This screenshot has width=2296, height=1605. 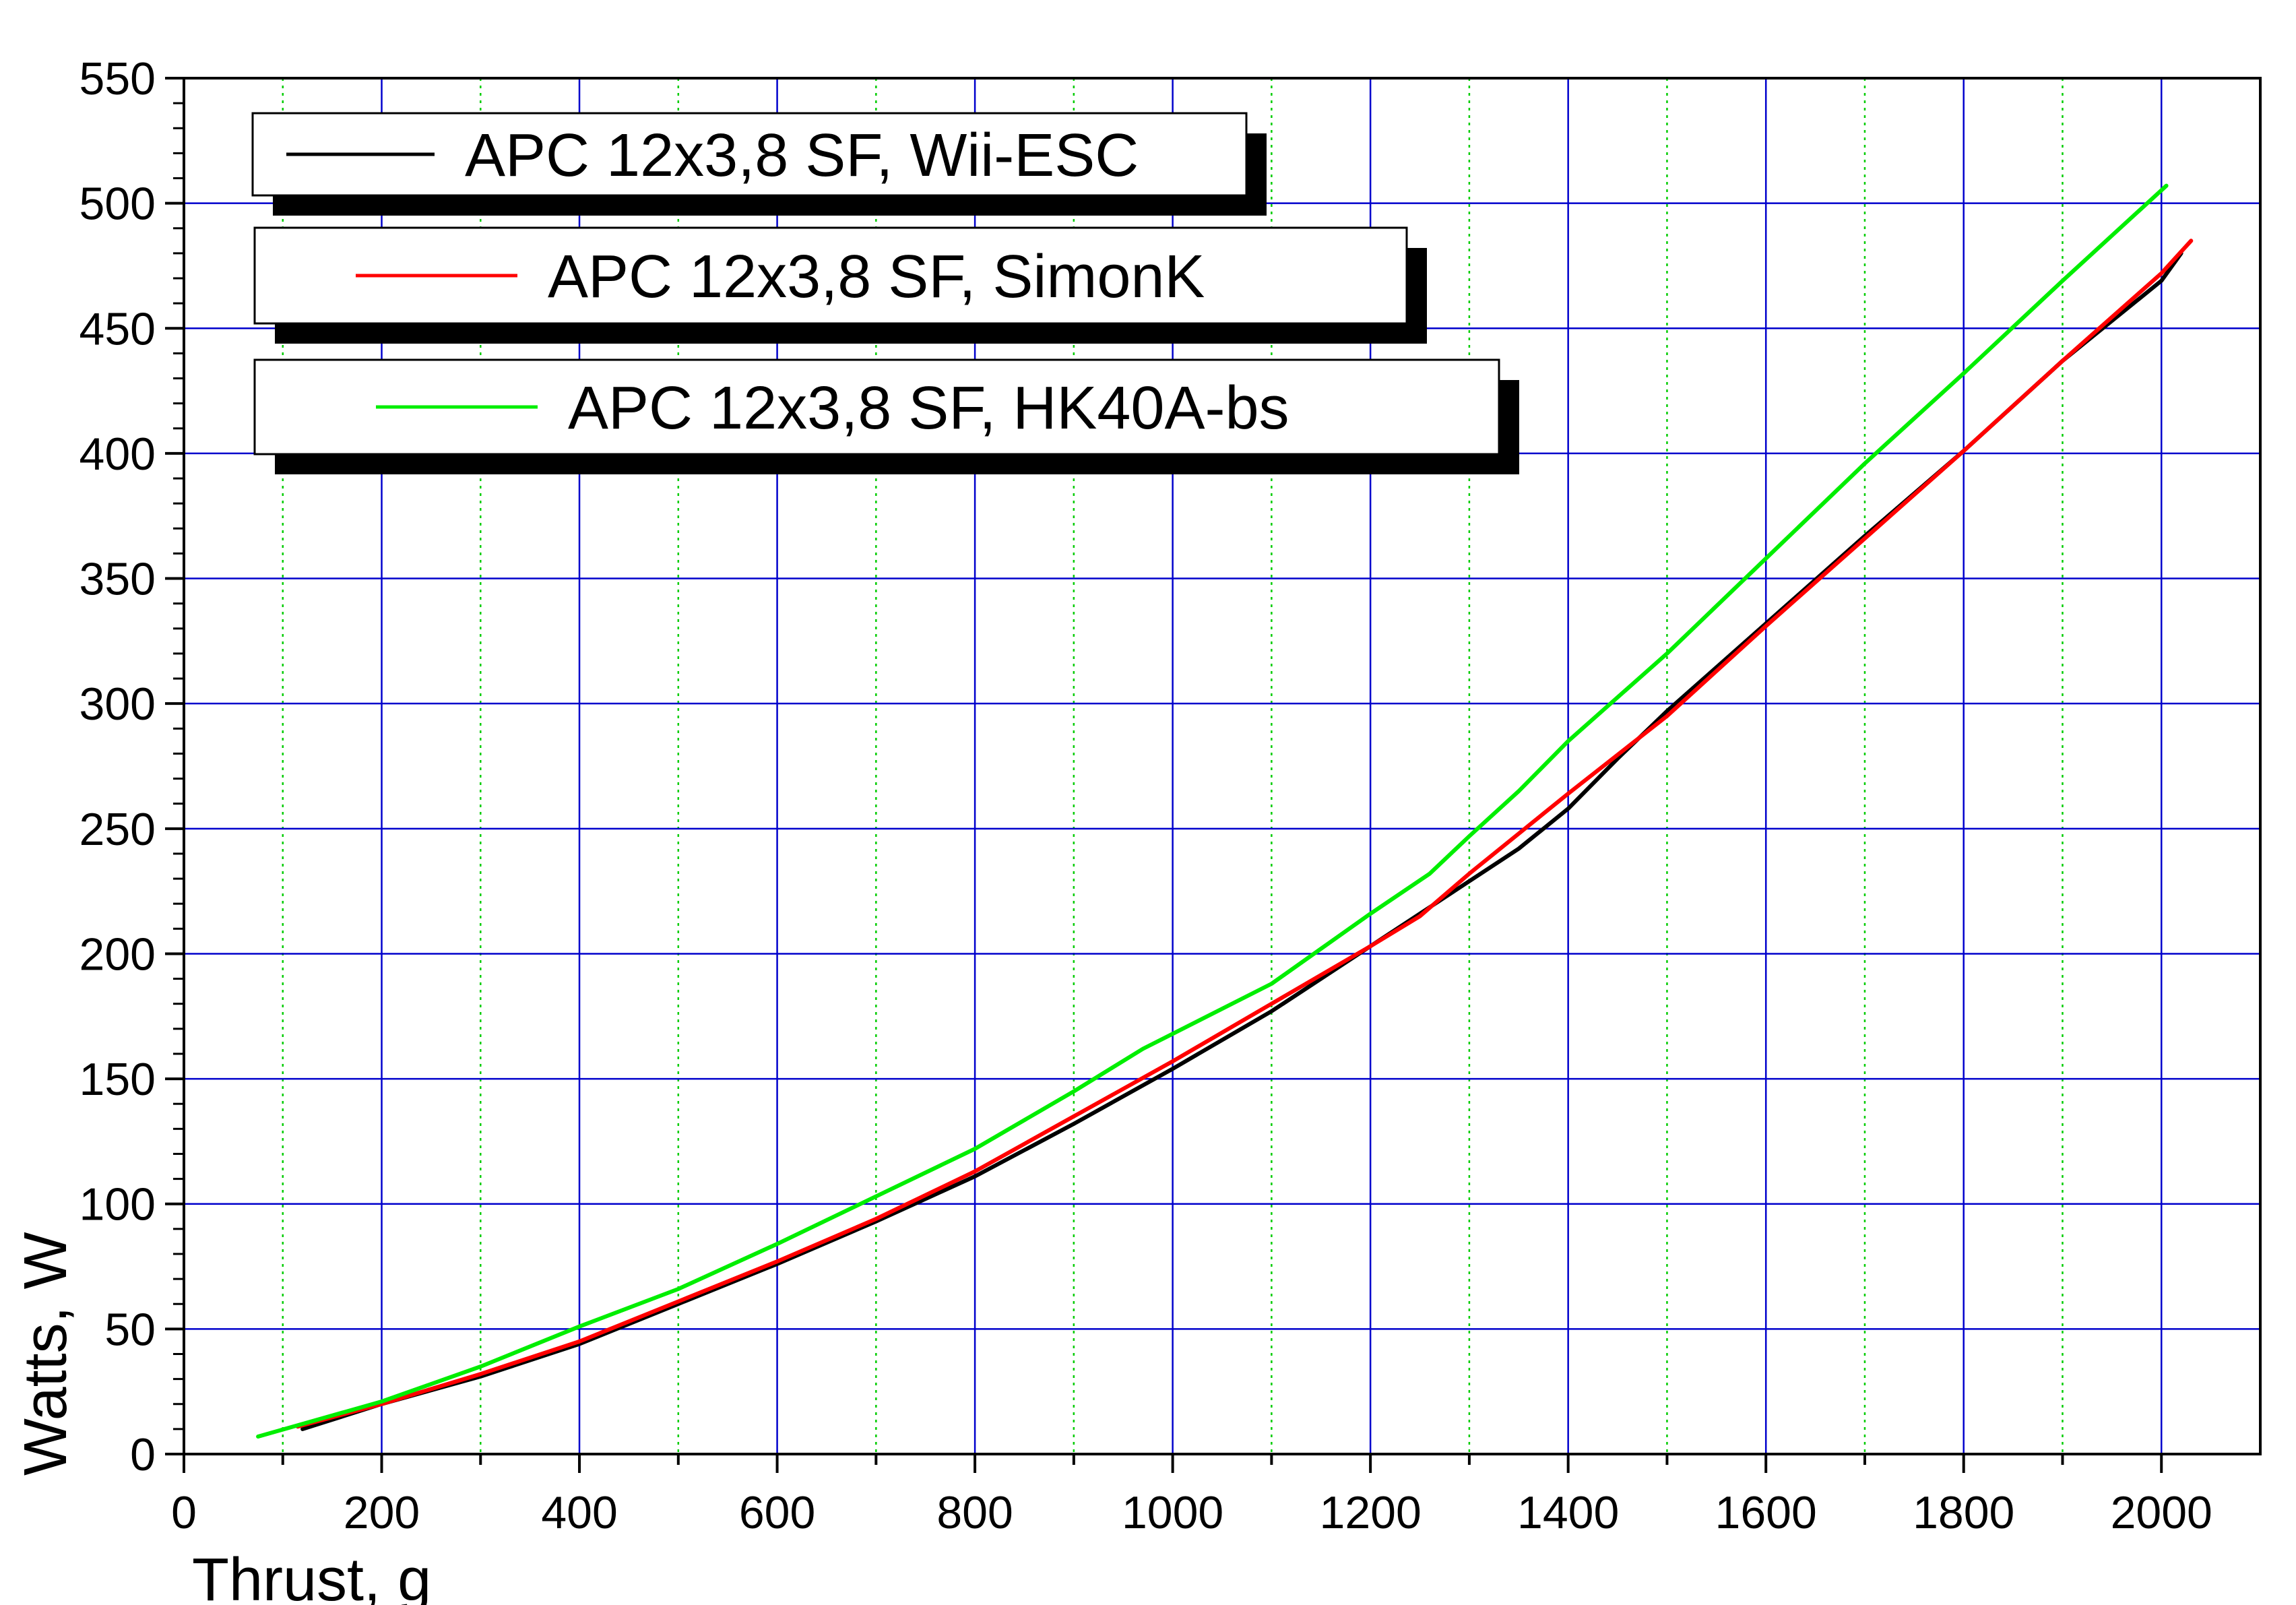 What do you see at coordinates (117, 579) in the screenshot?
I see `y-tick-label: 350` at bounding box center [117, 579].